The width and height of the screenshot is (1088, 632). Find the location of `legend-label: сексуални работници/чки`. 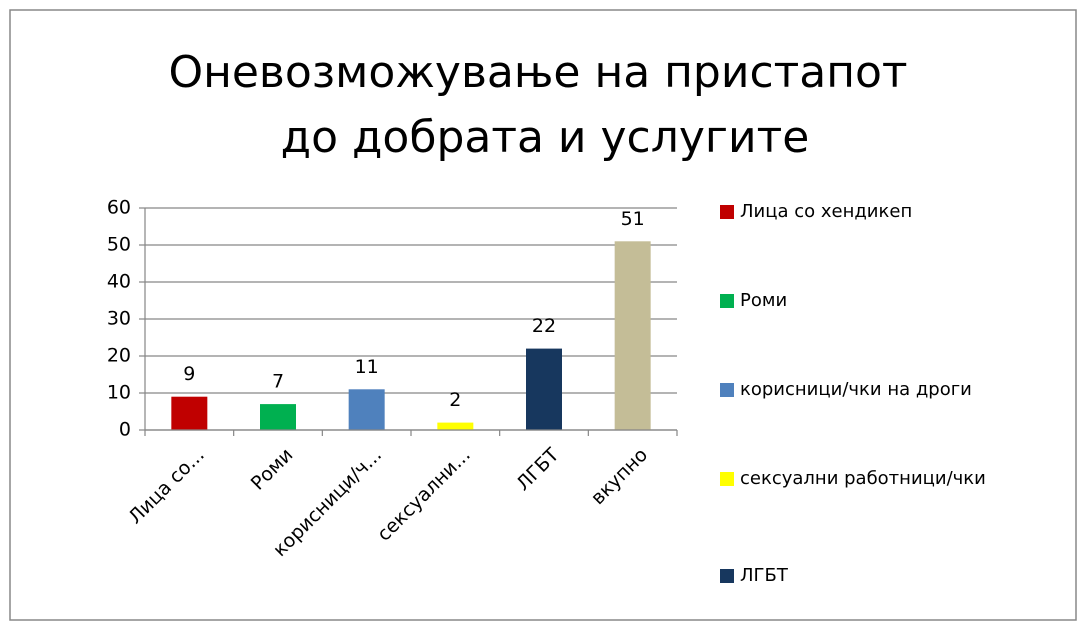

legend-label: сексуални работници/чки is located at coordinates (863, 478).